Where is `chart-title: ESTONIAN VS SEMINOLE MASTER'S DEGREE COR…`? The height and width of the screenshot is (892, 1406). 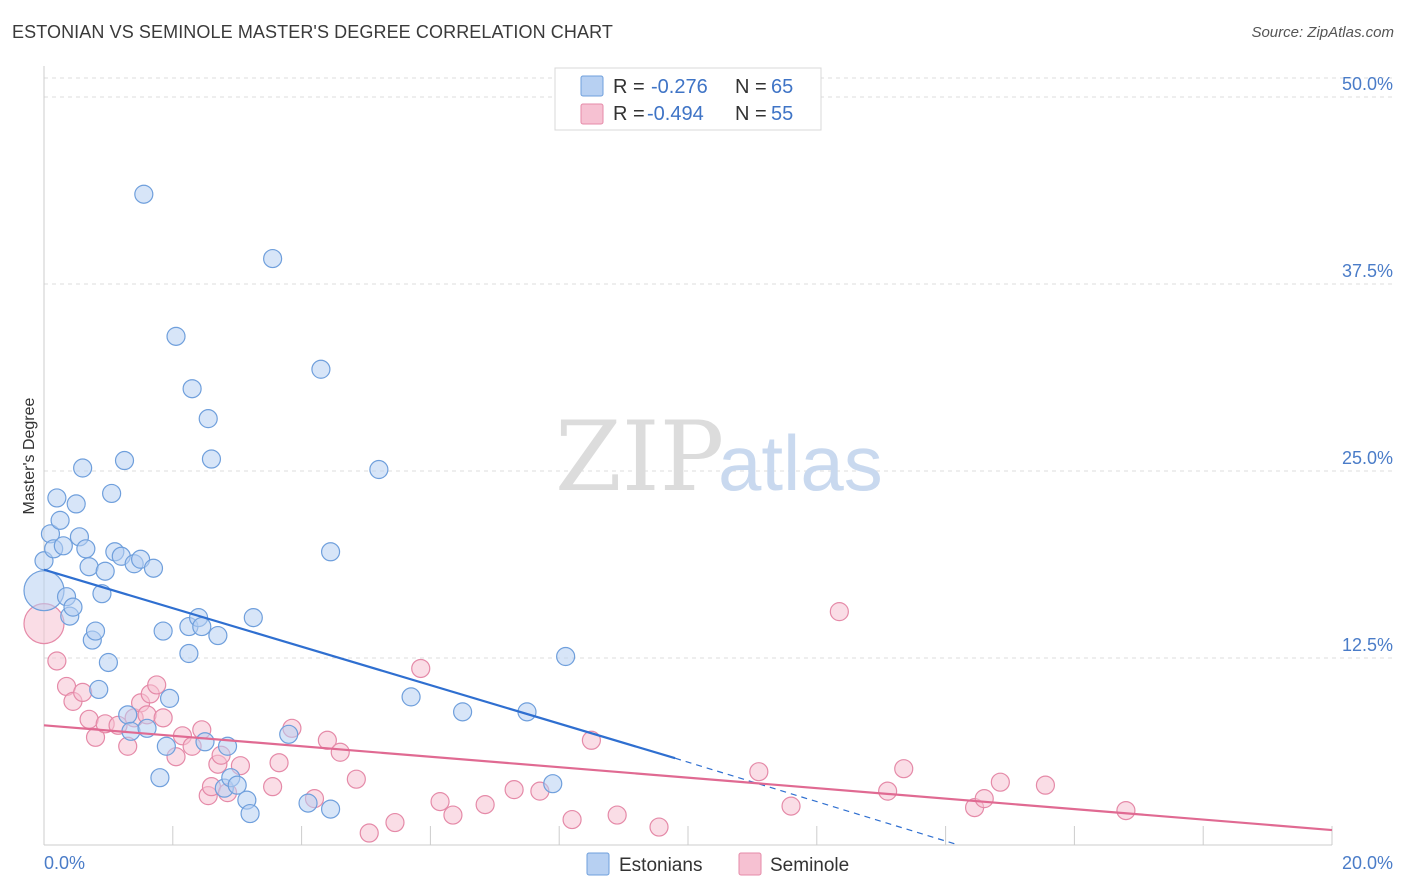
chart-title: ESTONIAN VS SEMINOLE MASTER'S DEGREE COR… is located at coordinates (312, 32).